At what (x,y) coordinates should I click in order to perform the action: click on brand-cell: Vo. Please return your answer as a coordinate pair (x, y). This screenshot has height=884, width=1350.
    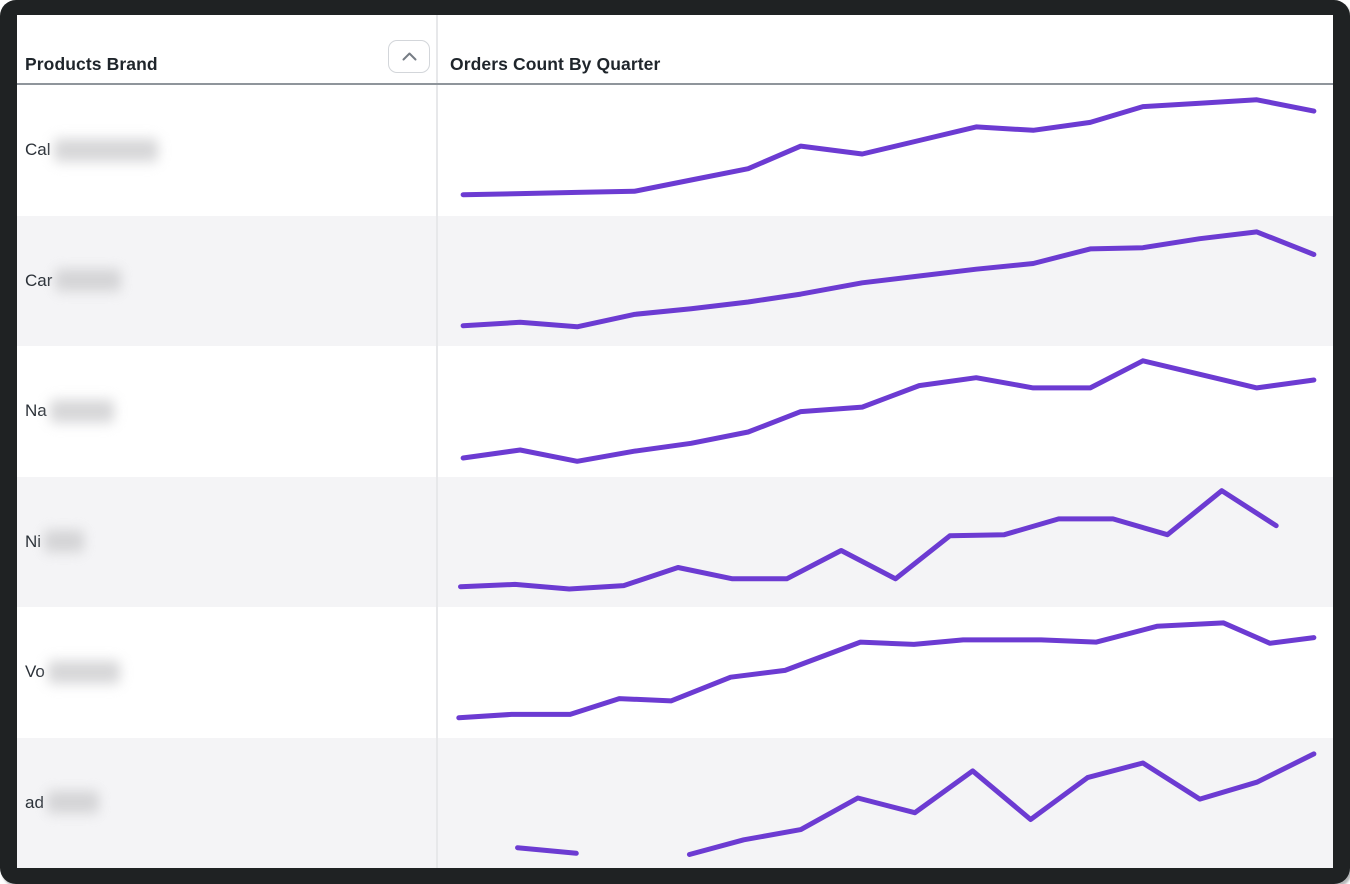
    Looking at the image, I should click on (227, 672).